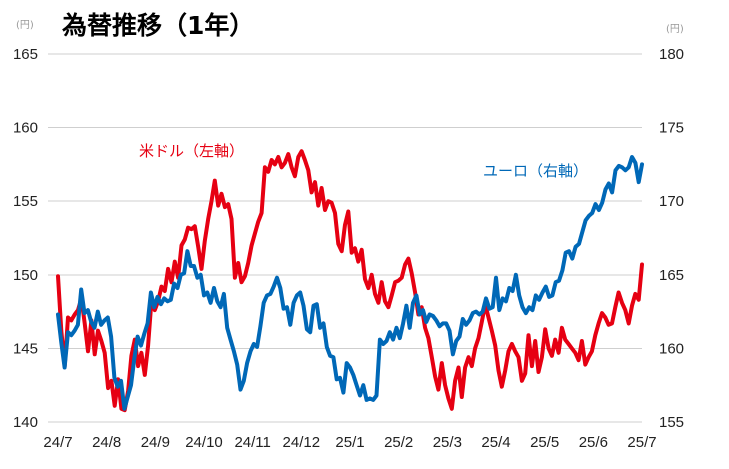 The width and height of the screenshot is (729, 469). What do you see at coordinates (675, 29) in the screenshot?
I see `right-axis-unit: (円)` at bounding box center [675, 29].